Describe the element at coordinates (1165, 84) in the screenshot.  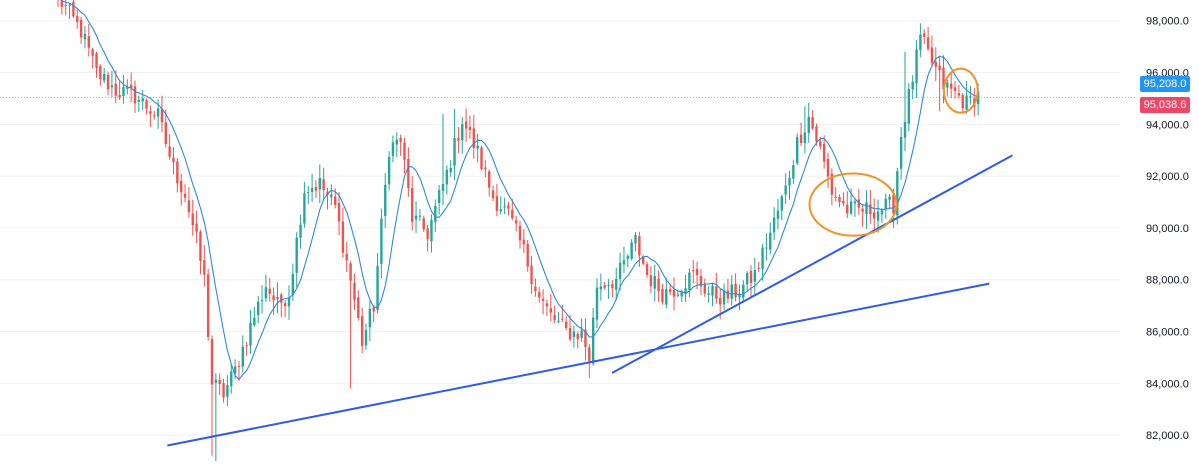
I see `price-label-last: 95,208.0` at that location.